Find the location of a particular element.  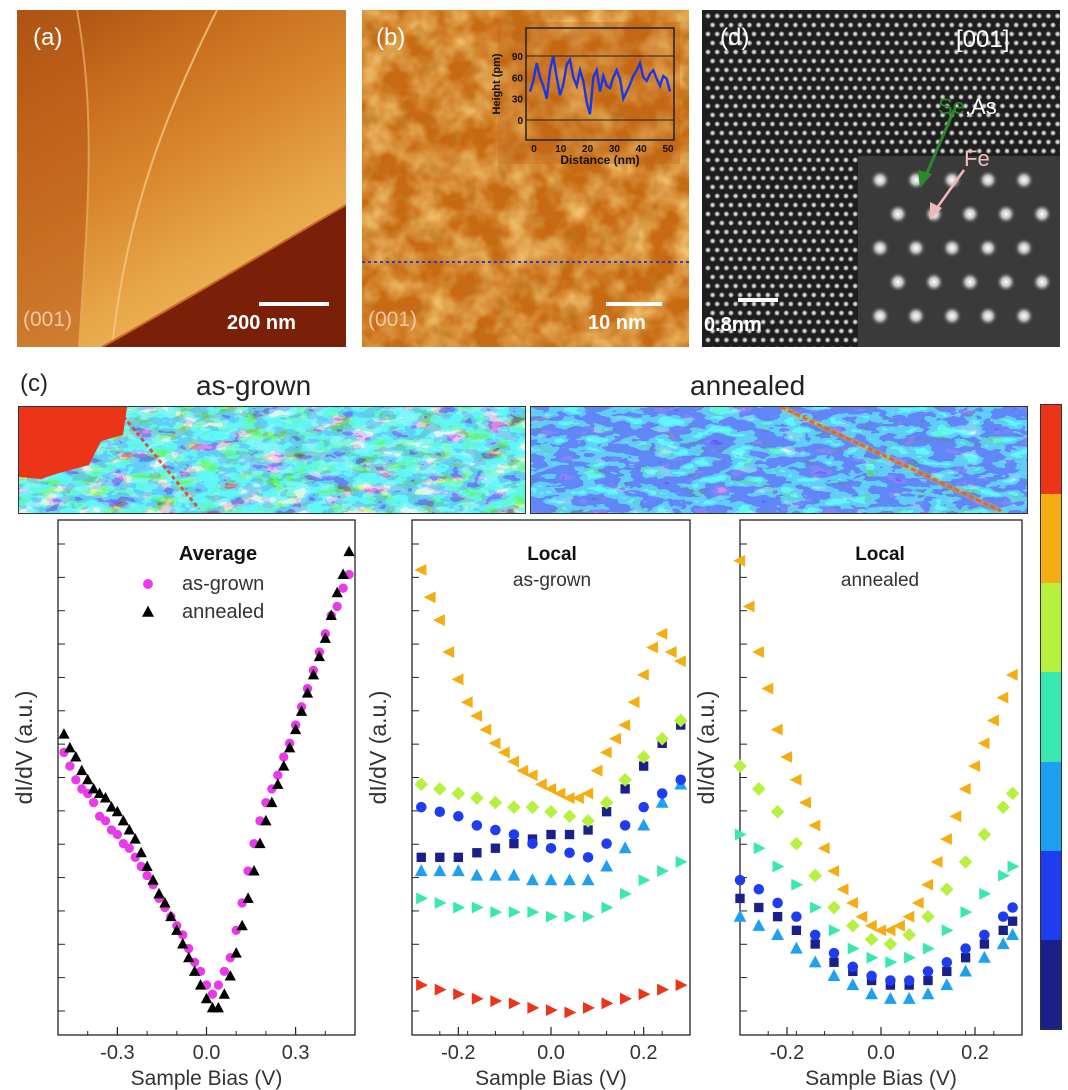

xtick-label: 0.2 is located at coordinates (644, 1053).